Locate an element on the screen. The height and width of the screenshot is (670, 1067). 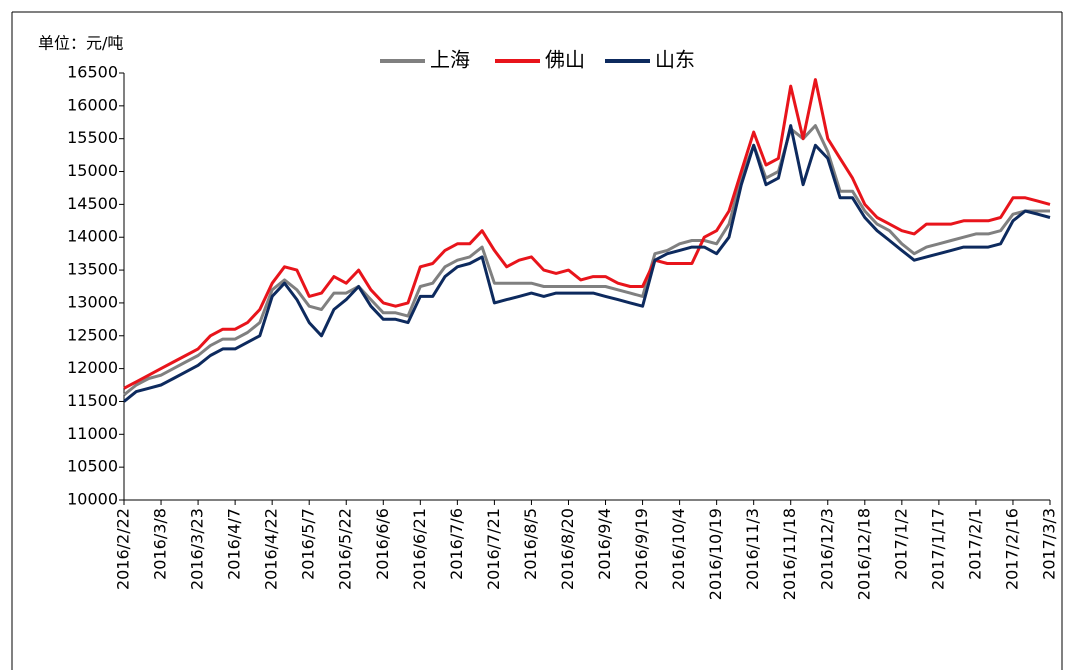
x-tick-label: 2016/10/19 is located at coordinates (715, 554).